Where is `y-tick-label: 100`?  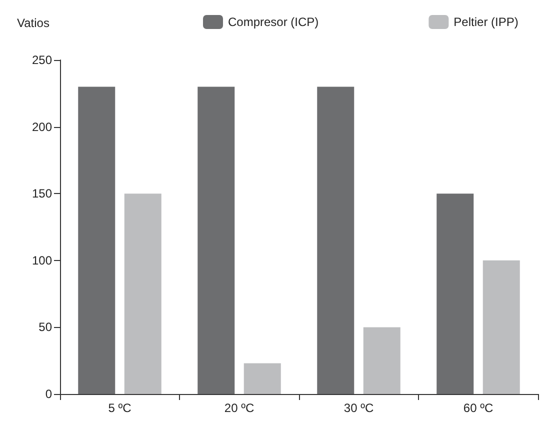
y-tick-label: 100 is located at coordinates (42, 260).